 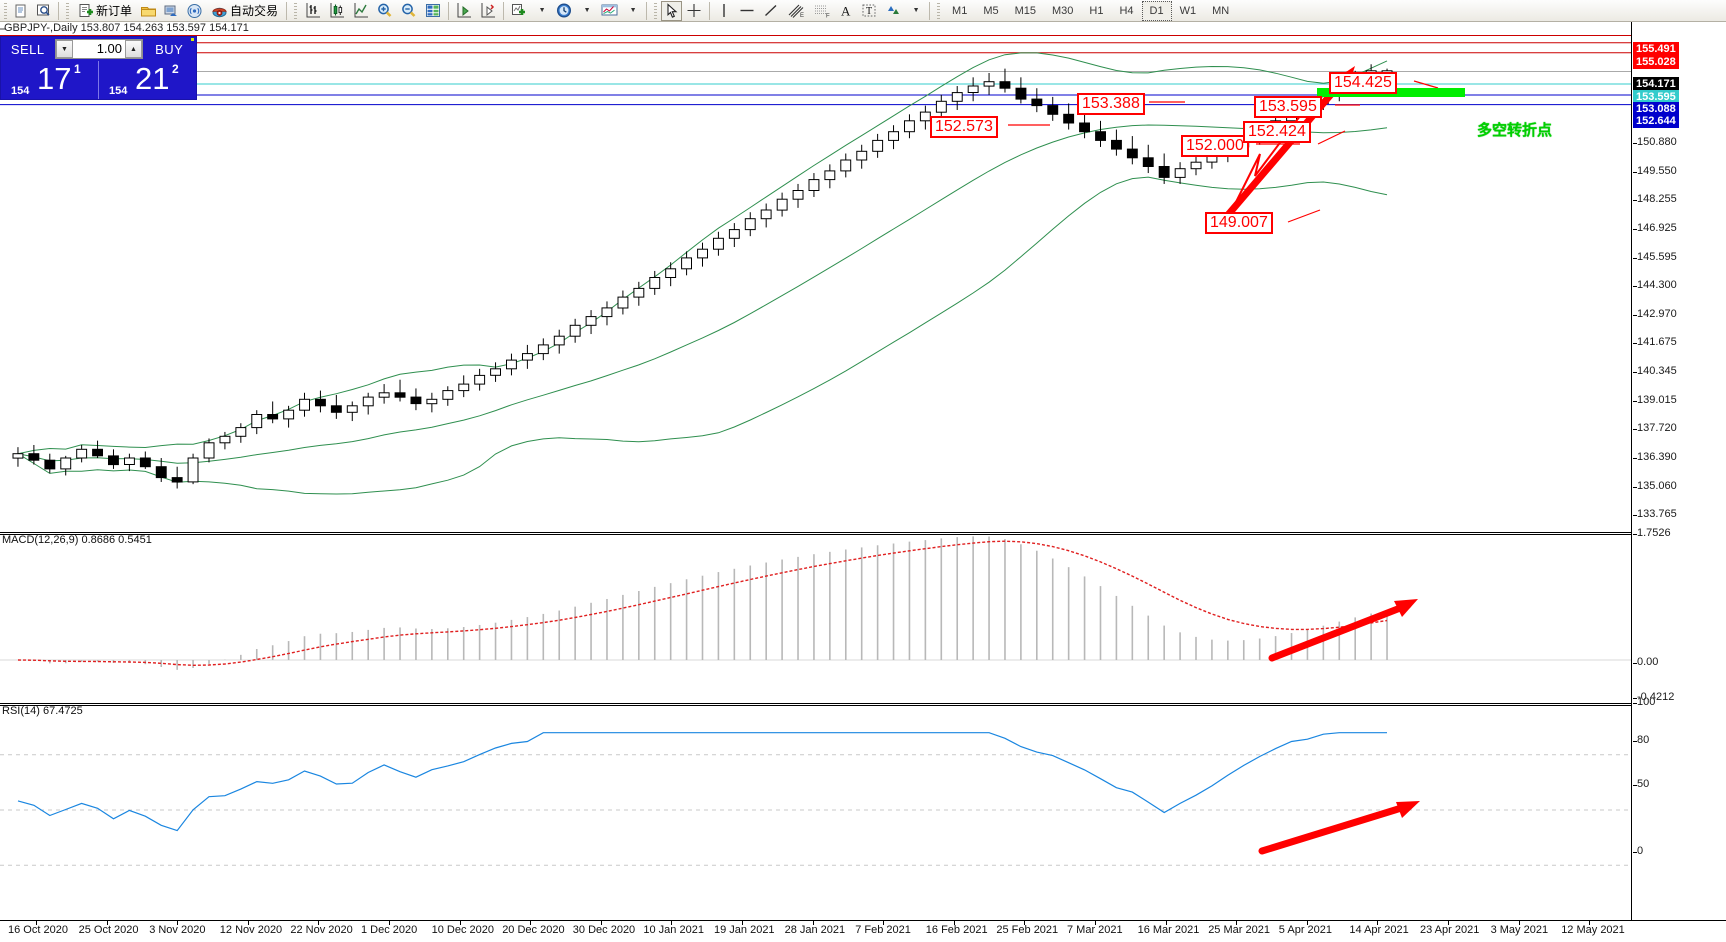 What do you see at coordinates (991, 10) in the screenshot?
I see `timeframe-m5-button: M5` at bounding box center [991, 10].